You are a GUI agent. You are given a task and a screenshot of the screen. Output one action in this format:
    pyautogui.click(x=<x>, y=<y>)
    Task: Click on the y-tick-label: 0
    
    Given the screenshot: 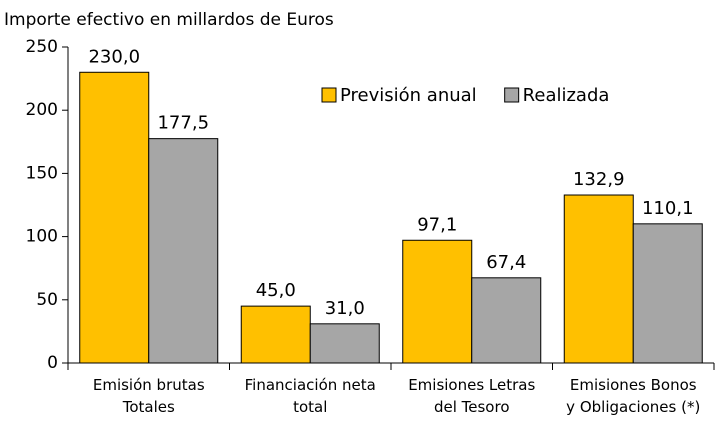 What is the action you would take?
    pyautogui.click(x=52, y=363)
    